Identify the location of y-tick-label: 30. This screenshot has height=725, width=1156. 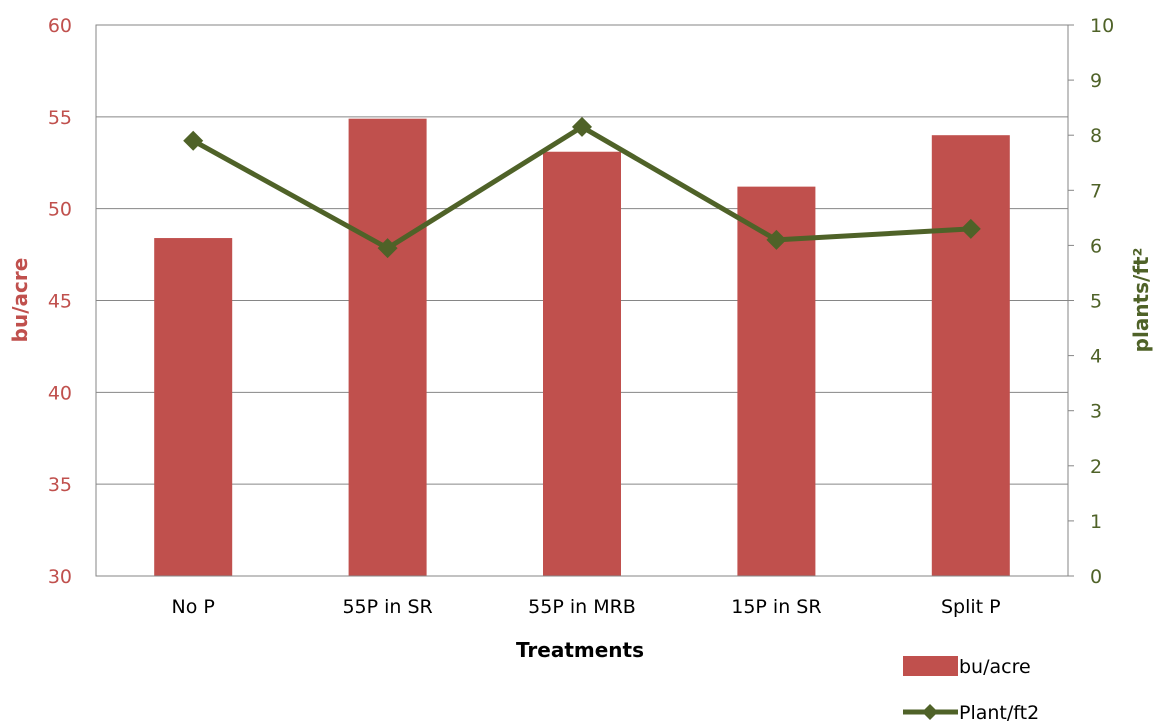
(60, 577).